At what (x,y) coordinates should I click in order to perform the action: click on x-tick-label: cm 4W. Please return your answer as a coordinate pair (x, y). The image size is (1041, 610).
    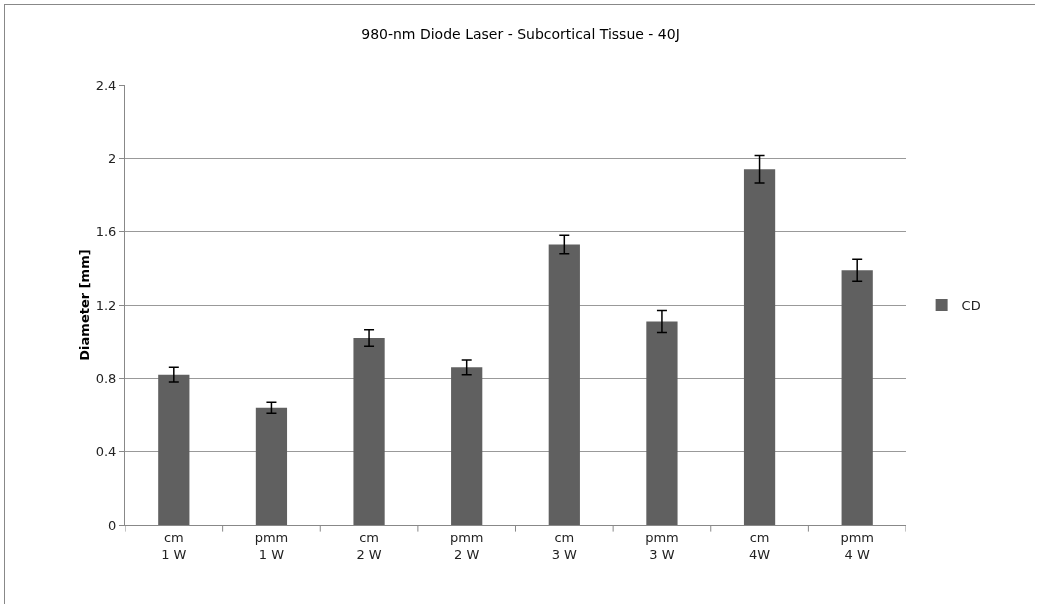
    Looking at the image, I should click on (760, 545).